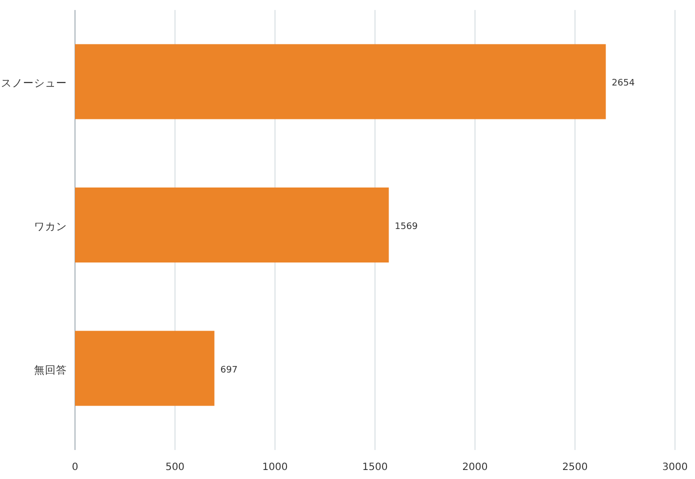 The height and width of the screenshot is (479, 695). Describe the element at coordinates (50, 370) in the screenshot. I see `y-tick-label: 無回答` at that location.